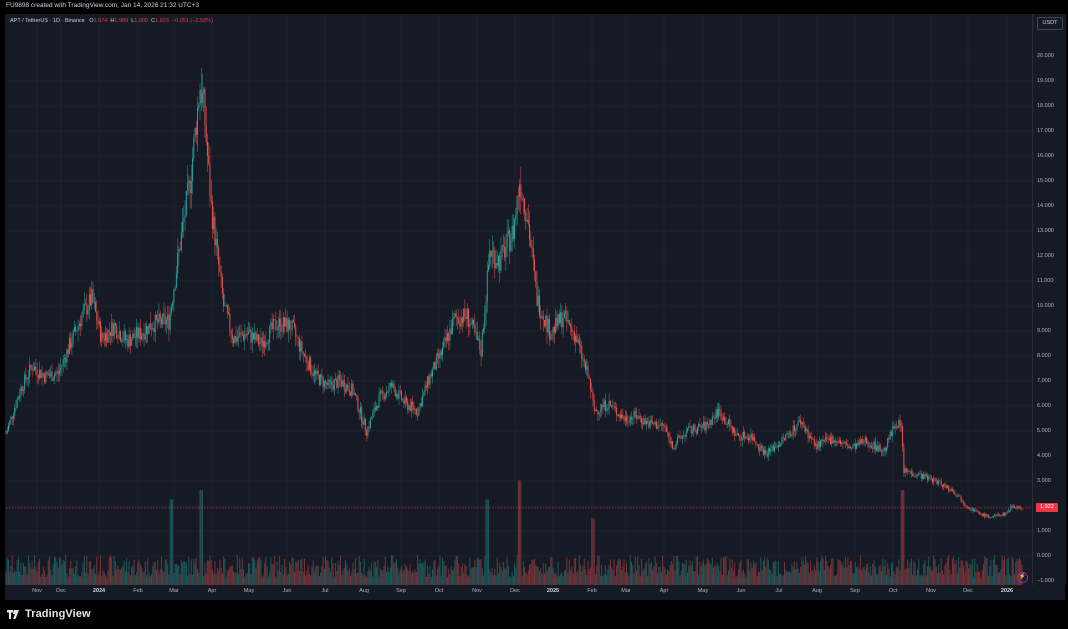 The width and height of the screenshot is (1068, 629). Describe the element at coordinates (1022, 577) in the screenshot. I see `lightning-icon: ⚡` at that location.